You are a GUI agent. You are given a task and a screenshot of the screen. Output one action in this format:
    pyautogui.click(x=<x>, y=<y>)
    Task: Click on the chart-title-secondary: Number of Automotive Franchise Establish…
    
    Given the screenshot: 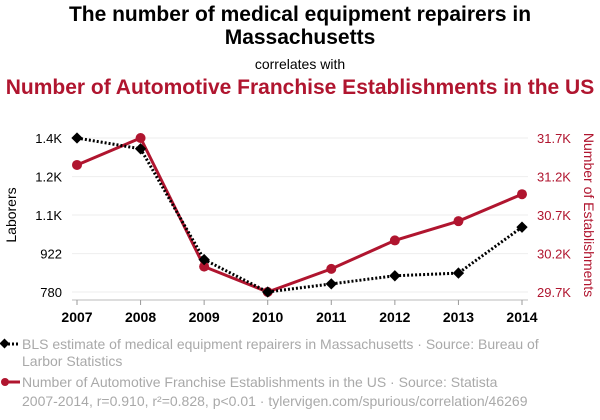 What is the action you would take?
    pyautogui.click(x=300, y=87)
    